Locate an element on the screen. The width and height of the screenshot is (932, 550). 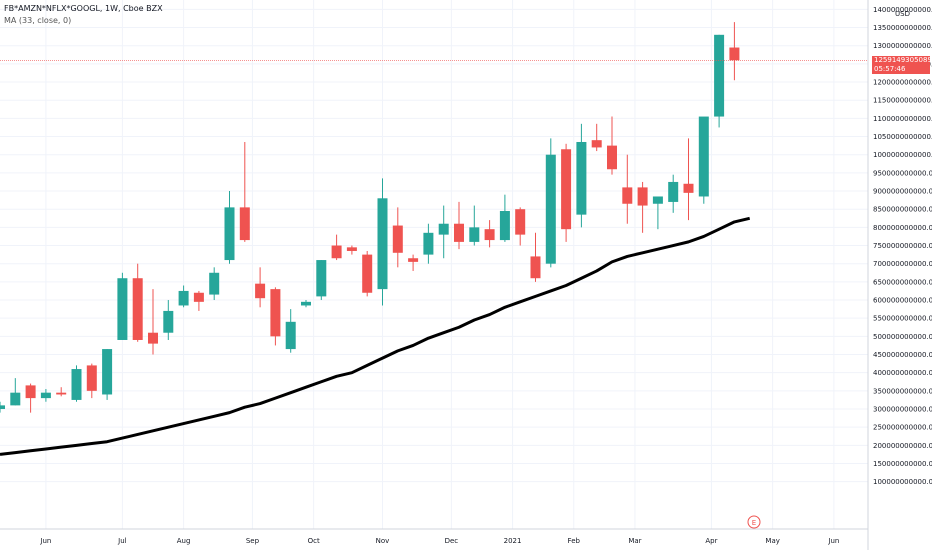
y-tick-label: 300000000000.00 is located at coordinates (902, 410).